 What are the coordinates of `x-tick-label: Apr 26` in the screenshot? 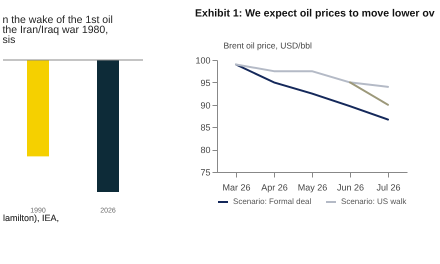 It's located at (274, 187).